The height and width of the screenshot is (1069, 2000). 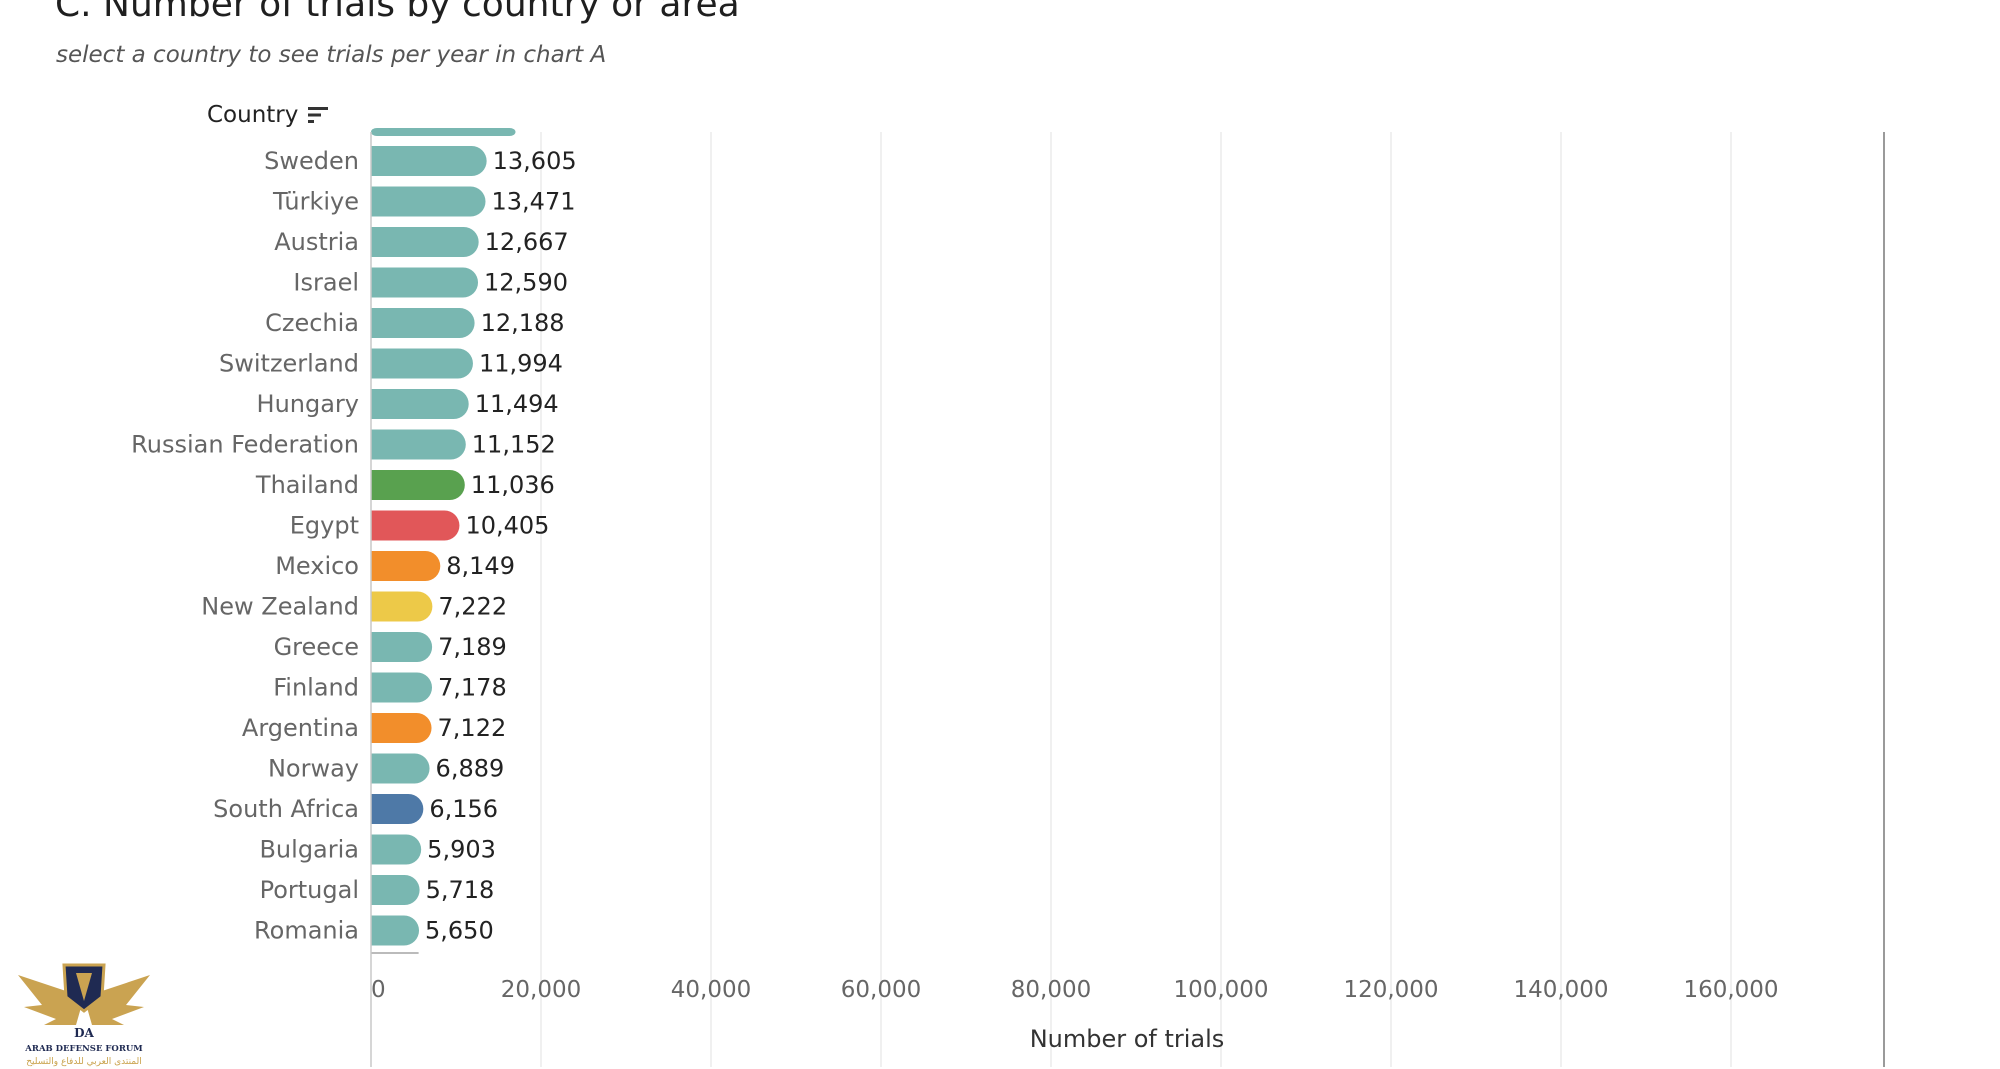 What do you see at coordinates (308, 404) in the screenshot?
I see `country-label: Hungary` at bounding box center [308, 404].